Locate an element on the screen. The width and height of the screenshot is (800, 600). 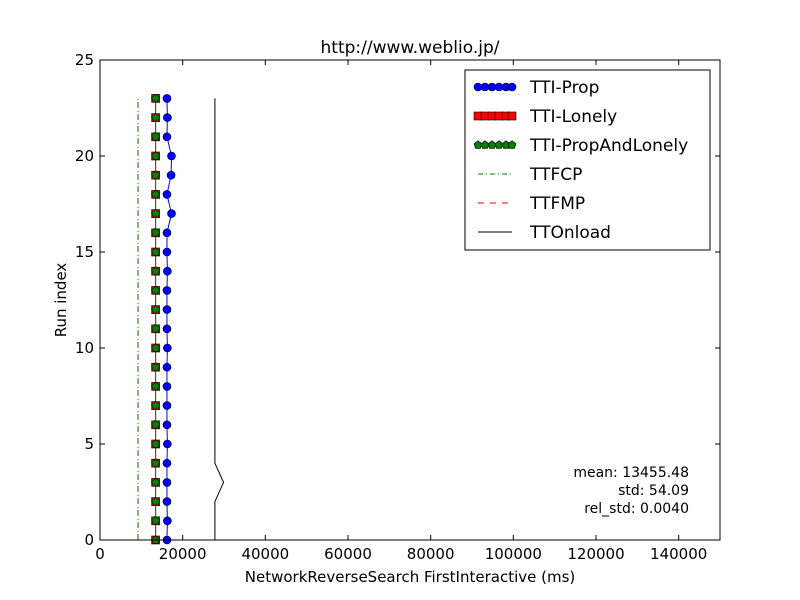
stats-annotation: mean: 13455.48 std: 54.09 rel_std: 0.0040 is located at coordinates (631, 491).